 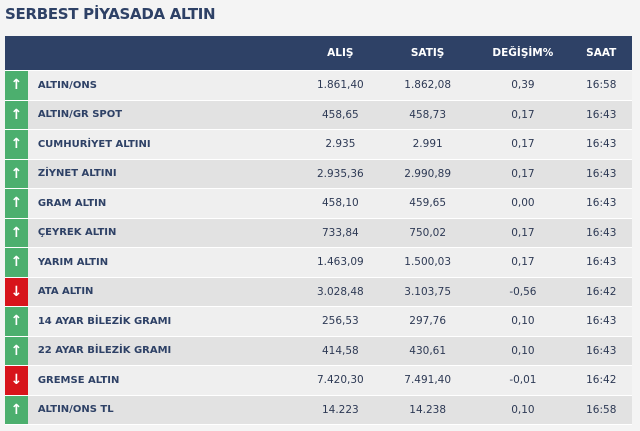 What do you see at coordinates (318, 53) in the screenshot?
I see `table-header: ALIŞ SATIŞ DEĞİŞİM% SAAT` at bounding box center [318, 53].